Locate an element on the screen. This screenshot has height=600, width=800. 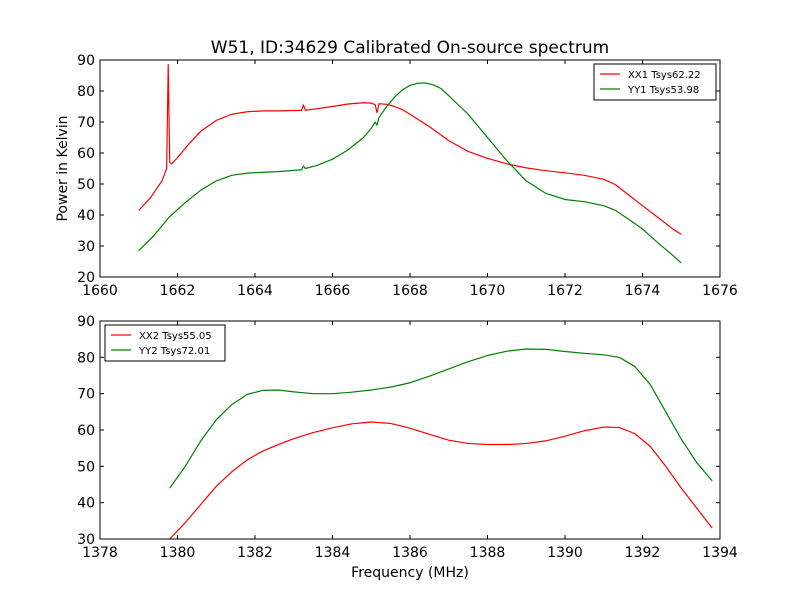
x-tick-label: 1392 is located at coordinates (643, 553).